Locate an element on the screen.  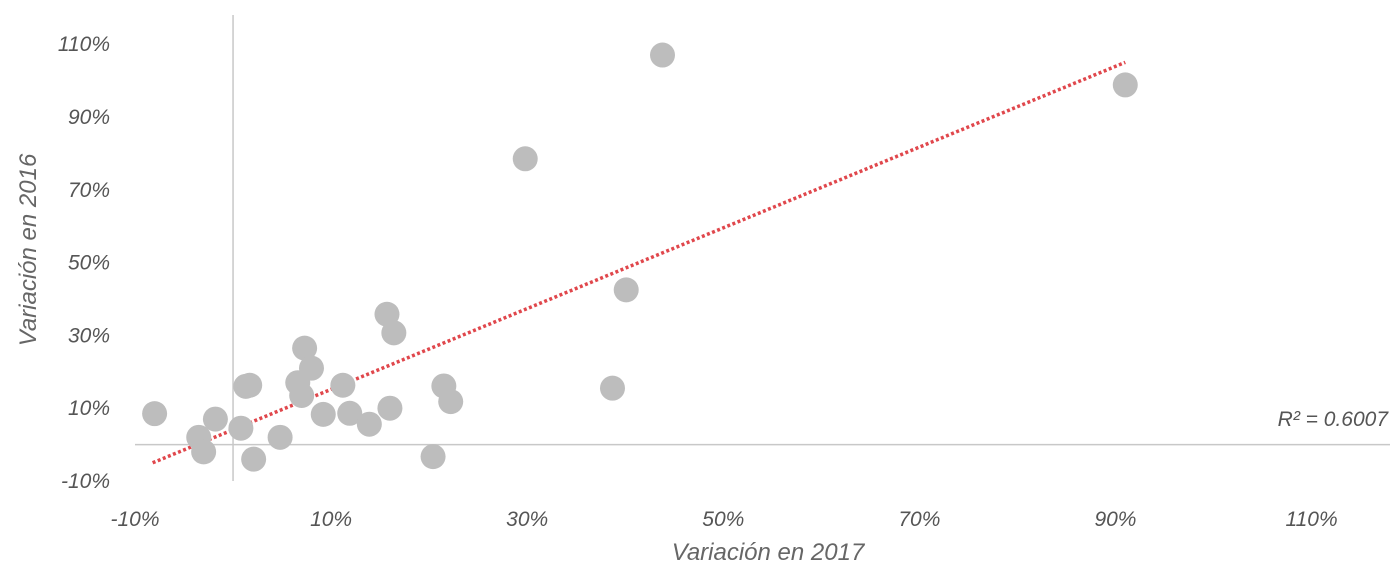
x-tick-label: 90% is located at coordinates (1115, 519).